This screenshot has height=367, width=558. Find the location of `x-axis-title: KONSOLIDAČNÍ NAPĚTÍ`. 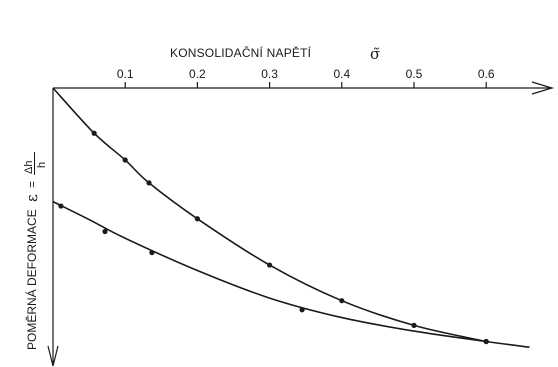

x-axis-title: KONSOLIDAČNÍ NAPĚTÍ is located at coordinates (241, 52).